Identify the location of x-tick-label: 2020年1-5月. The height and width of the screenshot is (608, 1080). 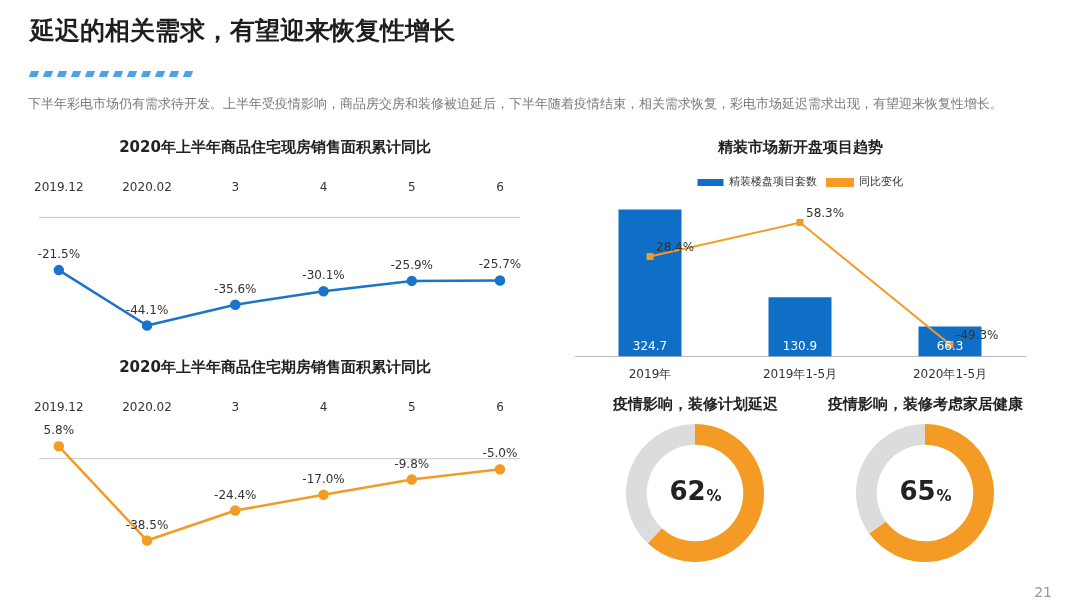
(950, 373).